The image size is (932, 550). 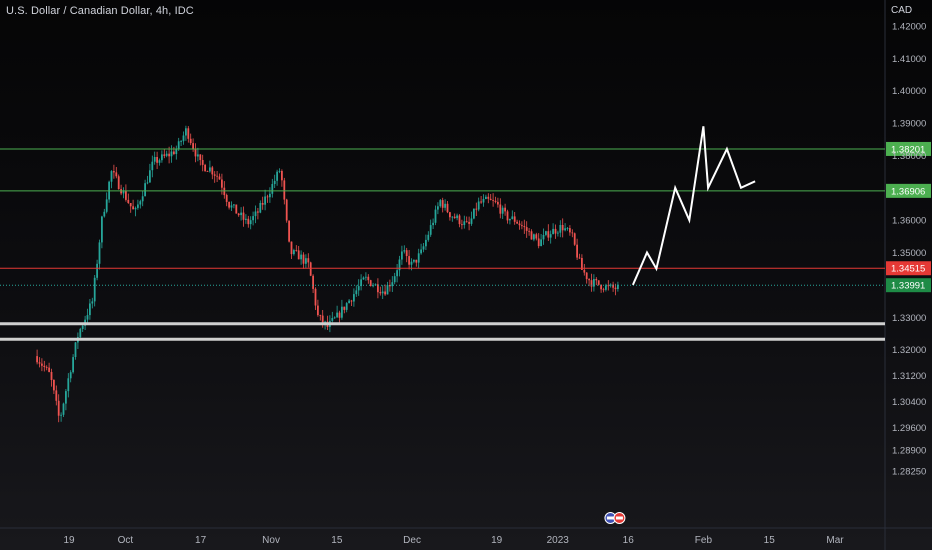 I want to click on y-tick-label: 1.29600, so click(x=909, y=428).